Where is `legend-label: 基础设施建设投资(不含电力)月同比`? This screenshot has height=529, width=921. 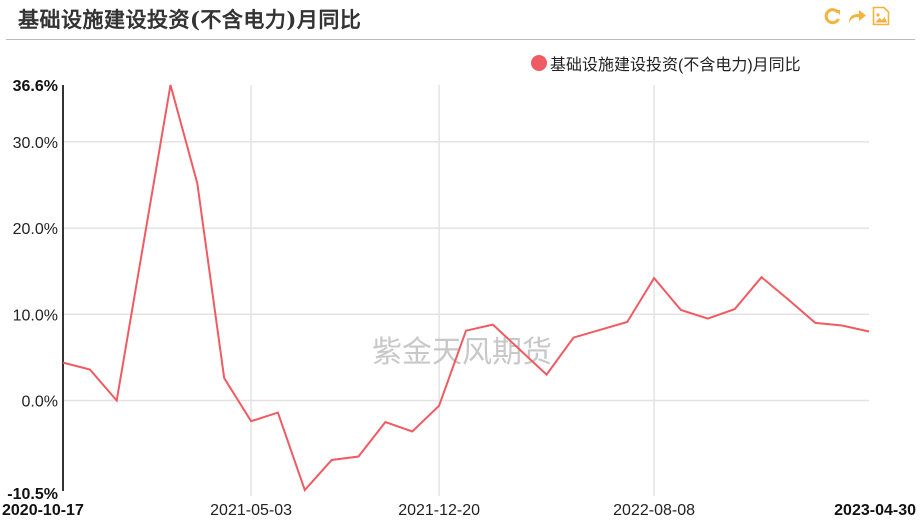 legend-label: 基础设施建设投资(不含电力)月同比 is located at coordinates (675, 65).